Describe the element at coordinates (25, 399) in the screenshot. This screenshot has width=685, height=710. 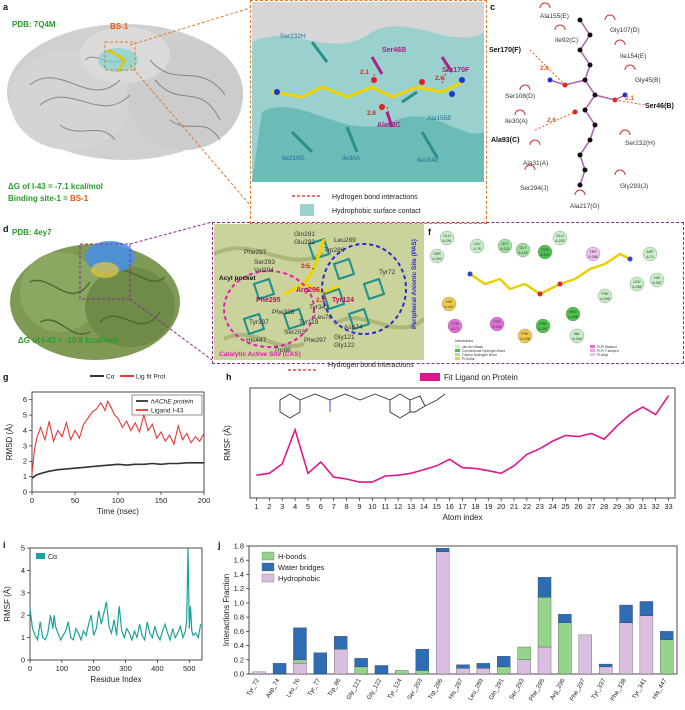
I see `g-y-tick-label: 6` at that location.